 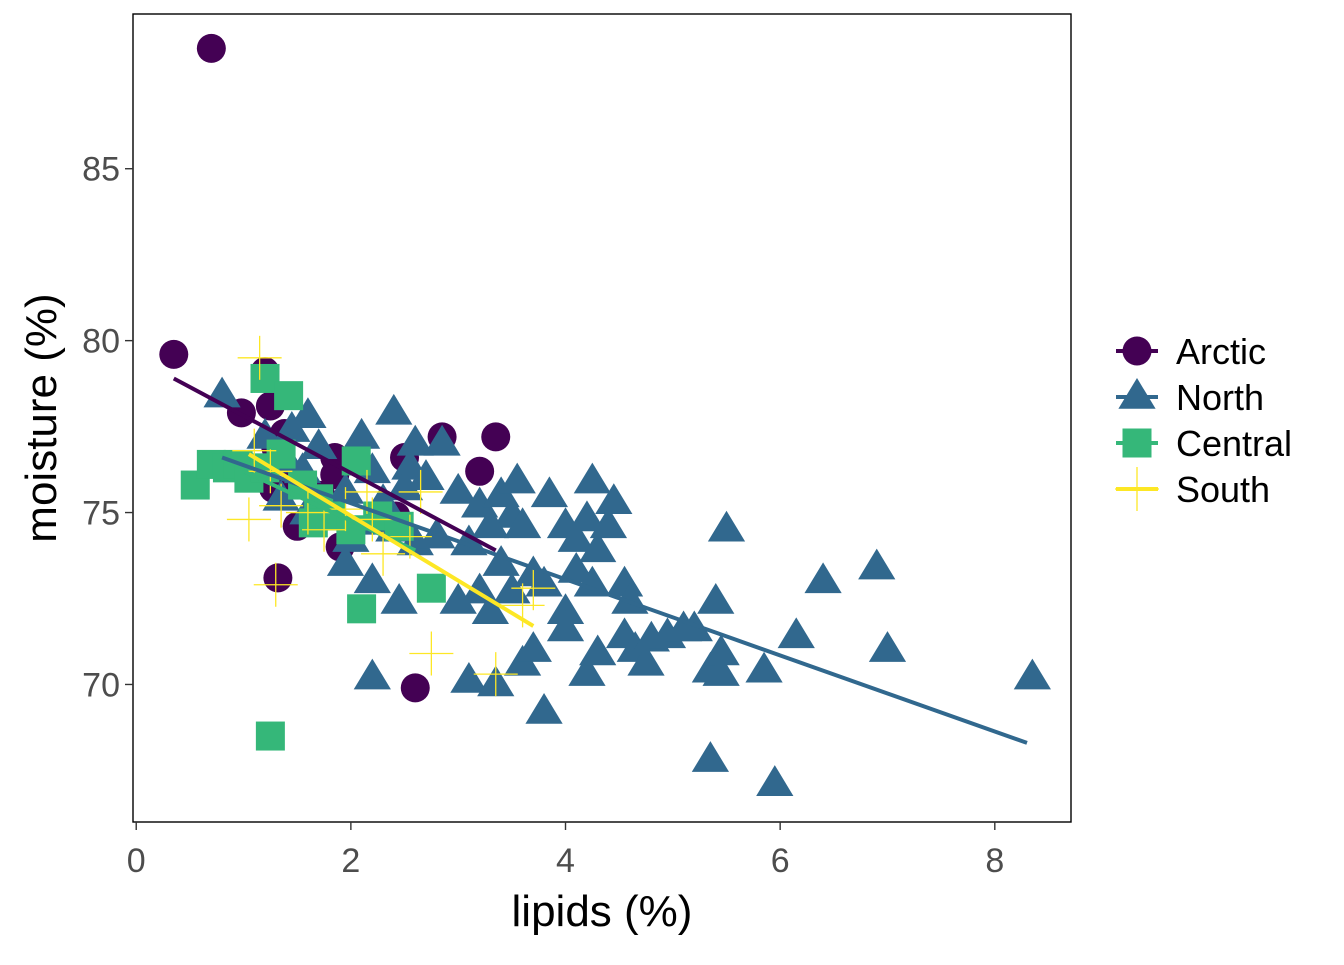 I want to click on y-tick-label: 70, so click(x=101, y=685).